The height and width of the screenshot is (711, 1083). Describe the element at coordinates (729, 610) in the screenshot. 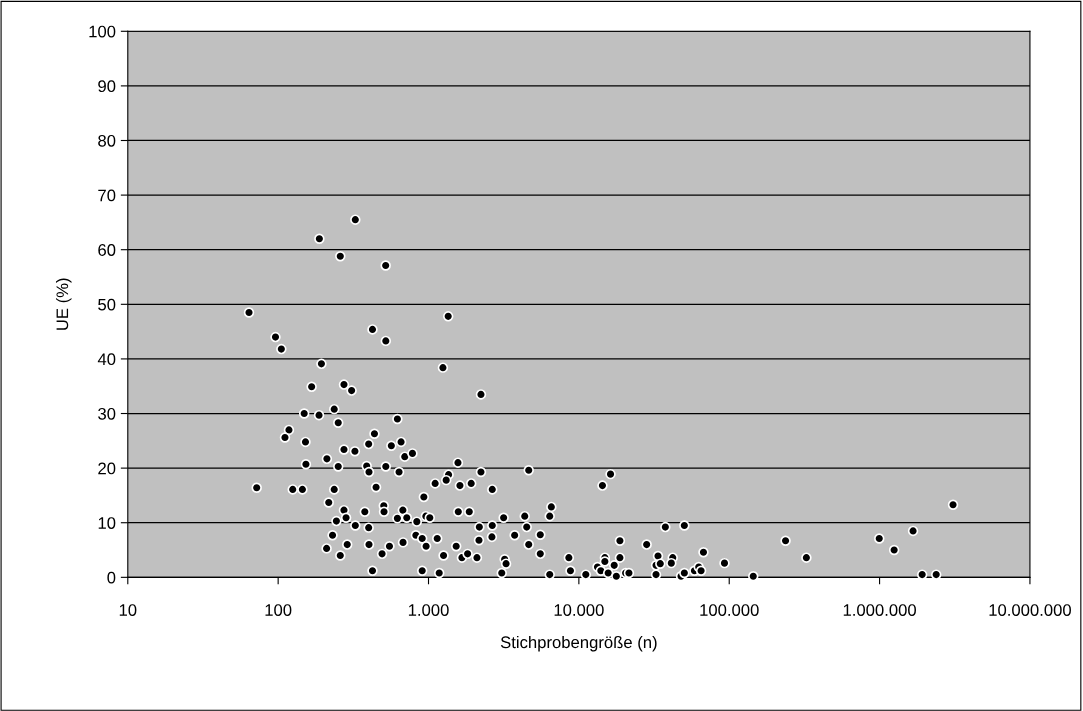

I see `x-tick-label: 100.000` at that location.